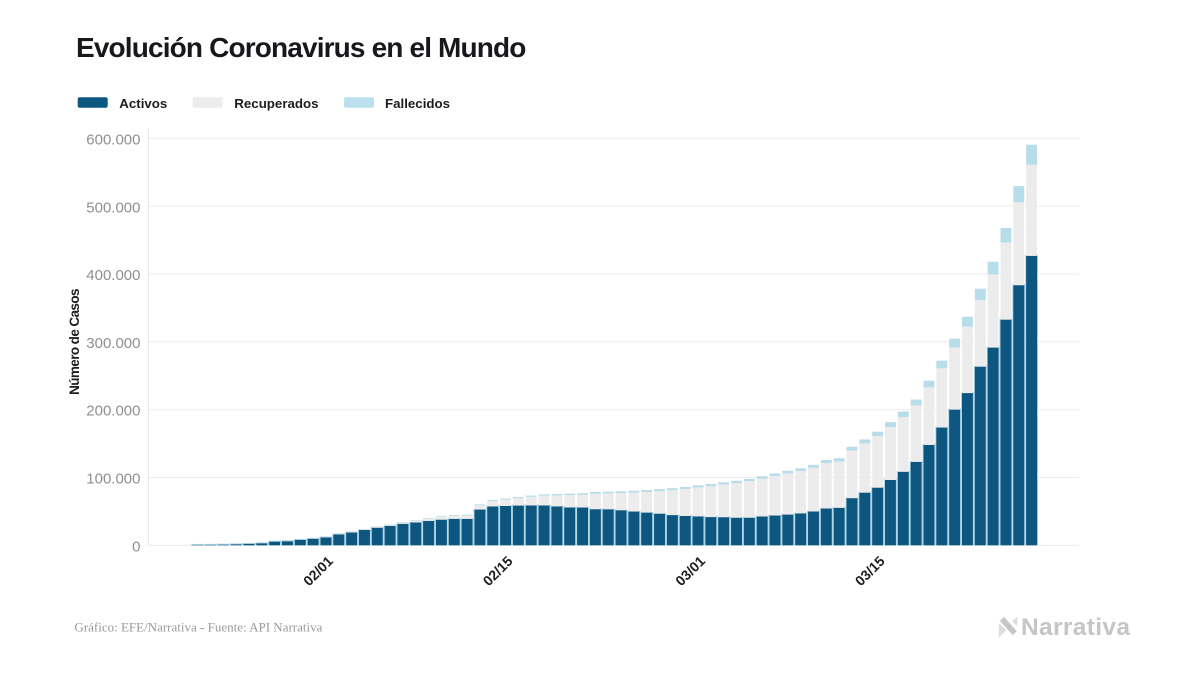 The image size is (1199, 675). Describe the element at coordinates (74, 342) in the screenshot. I see `svg-text: Número de Casos` at that location.